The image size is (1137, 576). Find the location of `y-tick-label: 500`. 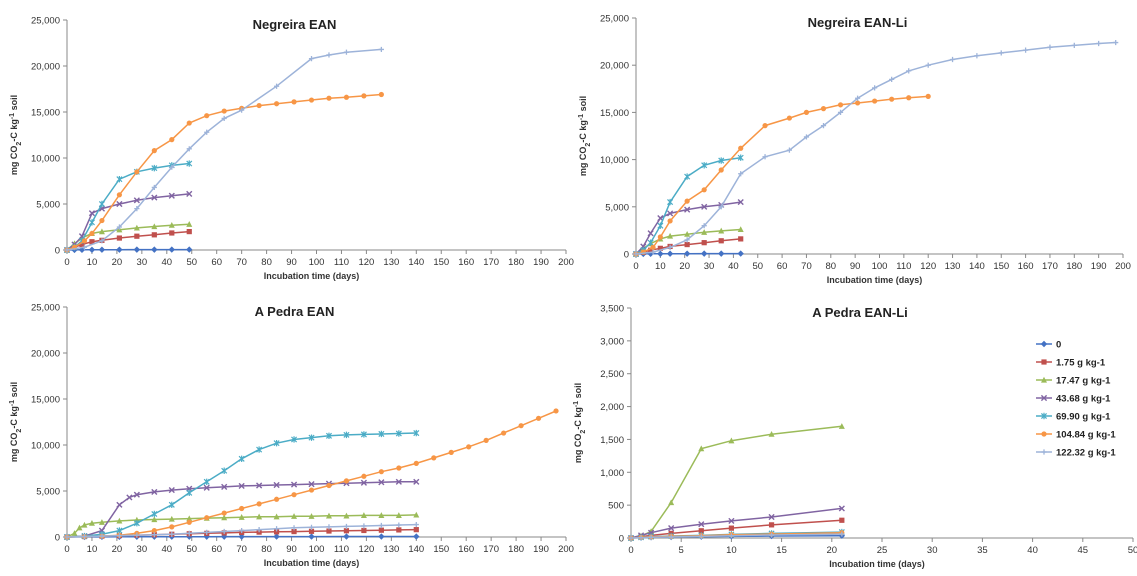

y-tick-label: 500 is located at coordinates (616, 506).